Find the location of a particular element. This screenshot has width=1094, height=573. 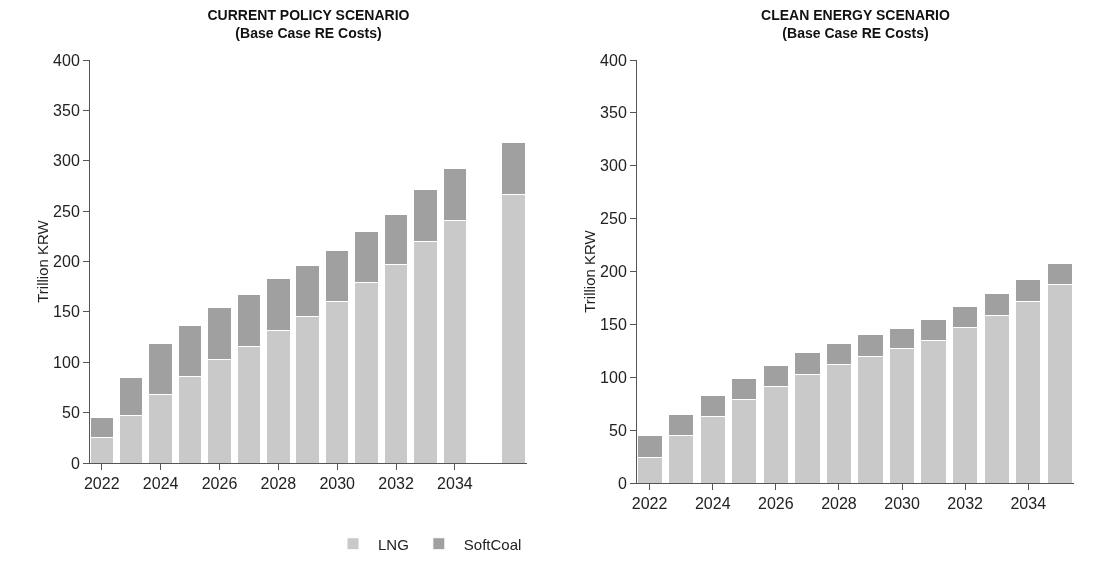

legend-label: SoftCoal is located at coordinates (492, 544).